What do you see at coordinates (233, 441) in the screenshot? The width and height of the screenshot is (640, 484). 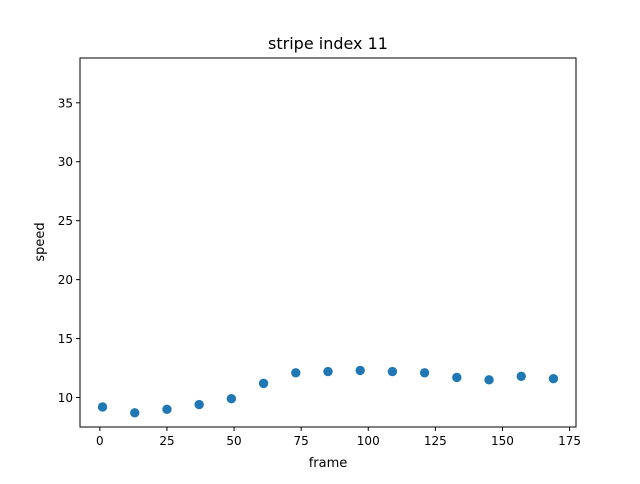 I see `x-tick-label: 50` at bounding box center [233, 441].